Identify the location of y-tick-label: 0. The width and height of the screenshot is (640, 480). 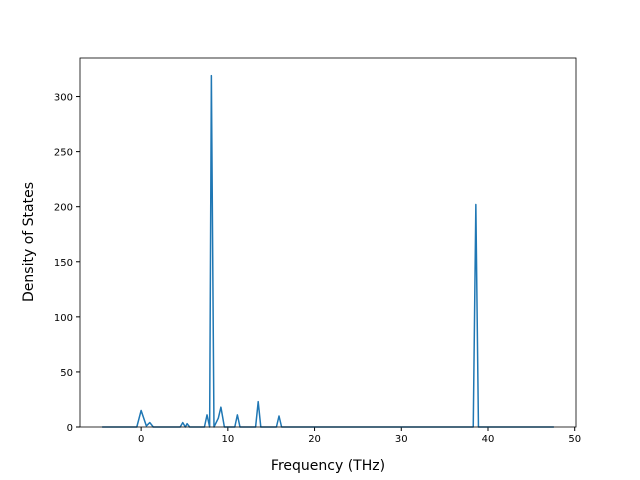
(70, 428).